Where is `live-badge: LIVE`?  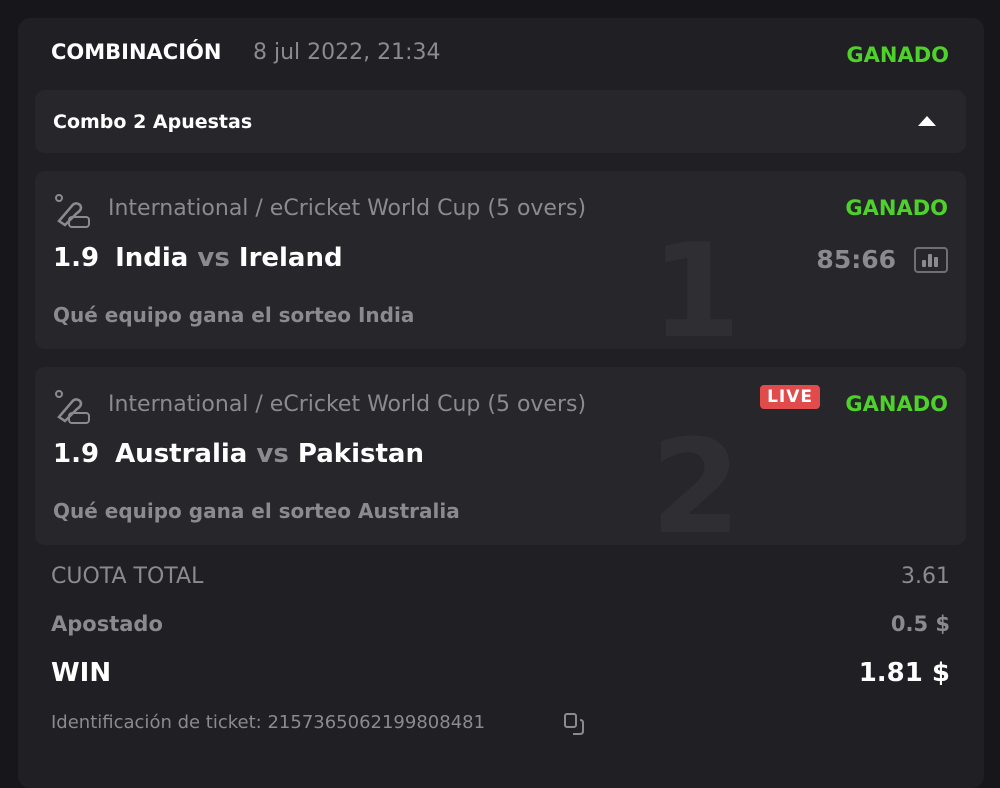 live-badge: LIVE is located at coordinates (790, 397).